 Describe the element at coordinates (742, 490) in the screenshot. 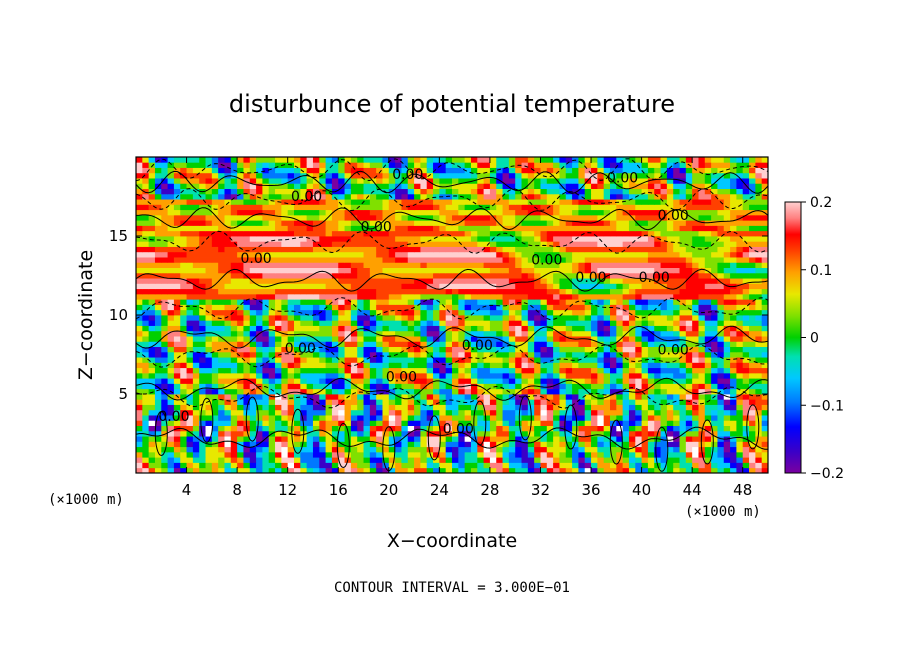

I see `x-tick-label: 48` at that location.